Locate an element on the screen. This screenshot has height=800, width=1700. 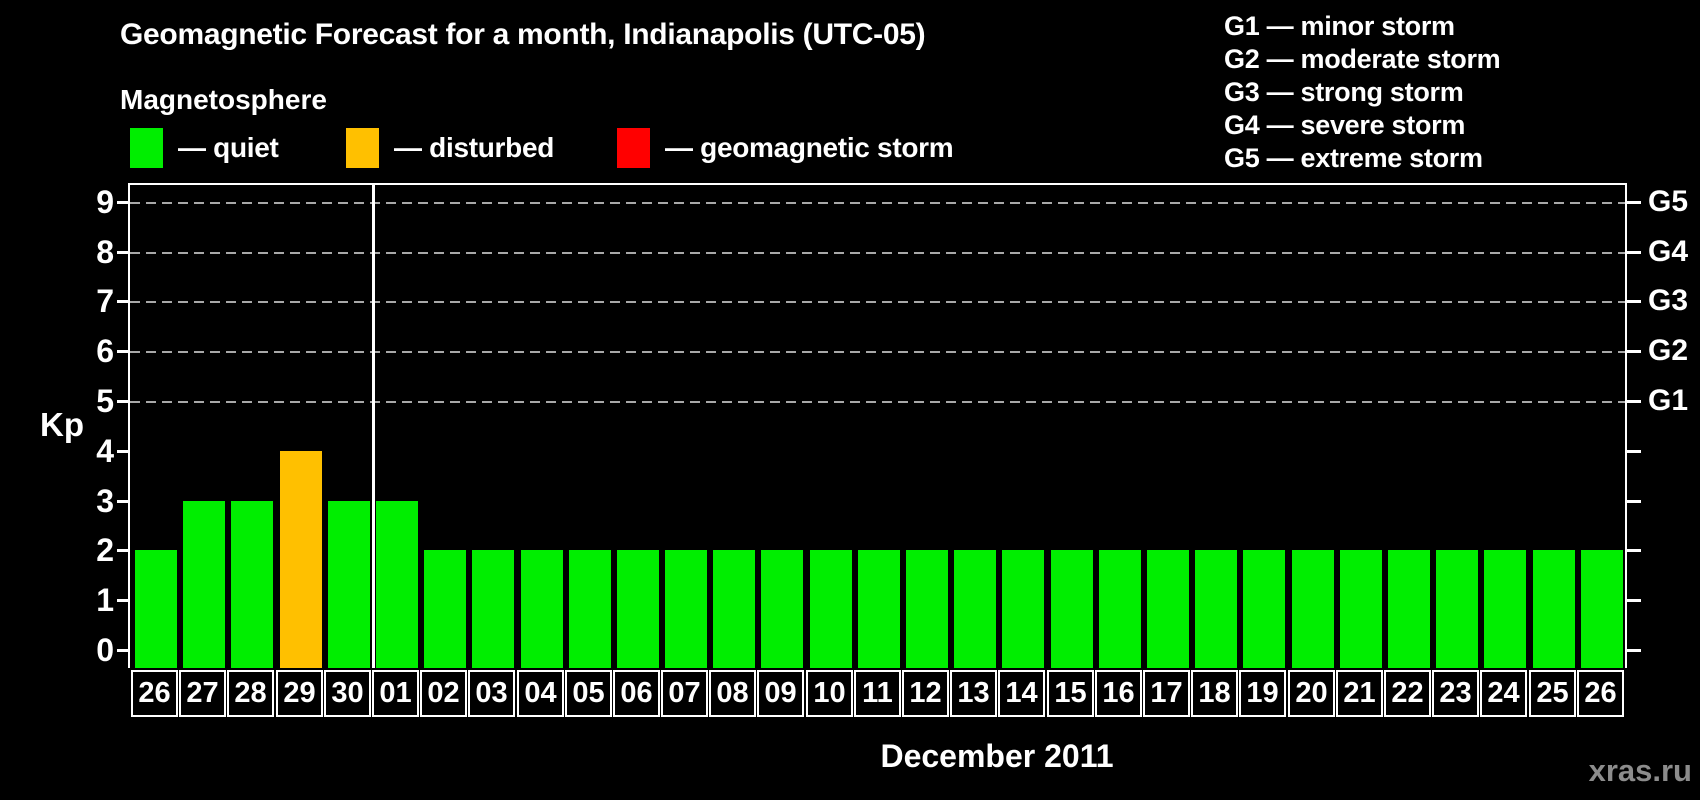
right-axis-label-g2: G2 is located at coordinates (1668, 350).